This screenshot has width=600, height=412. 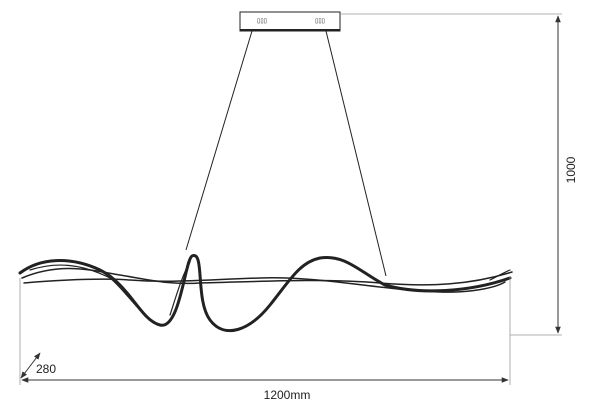 I want to click on depth-dimension: 280, so click(x=38, y=365).